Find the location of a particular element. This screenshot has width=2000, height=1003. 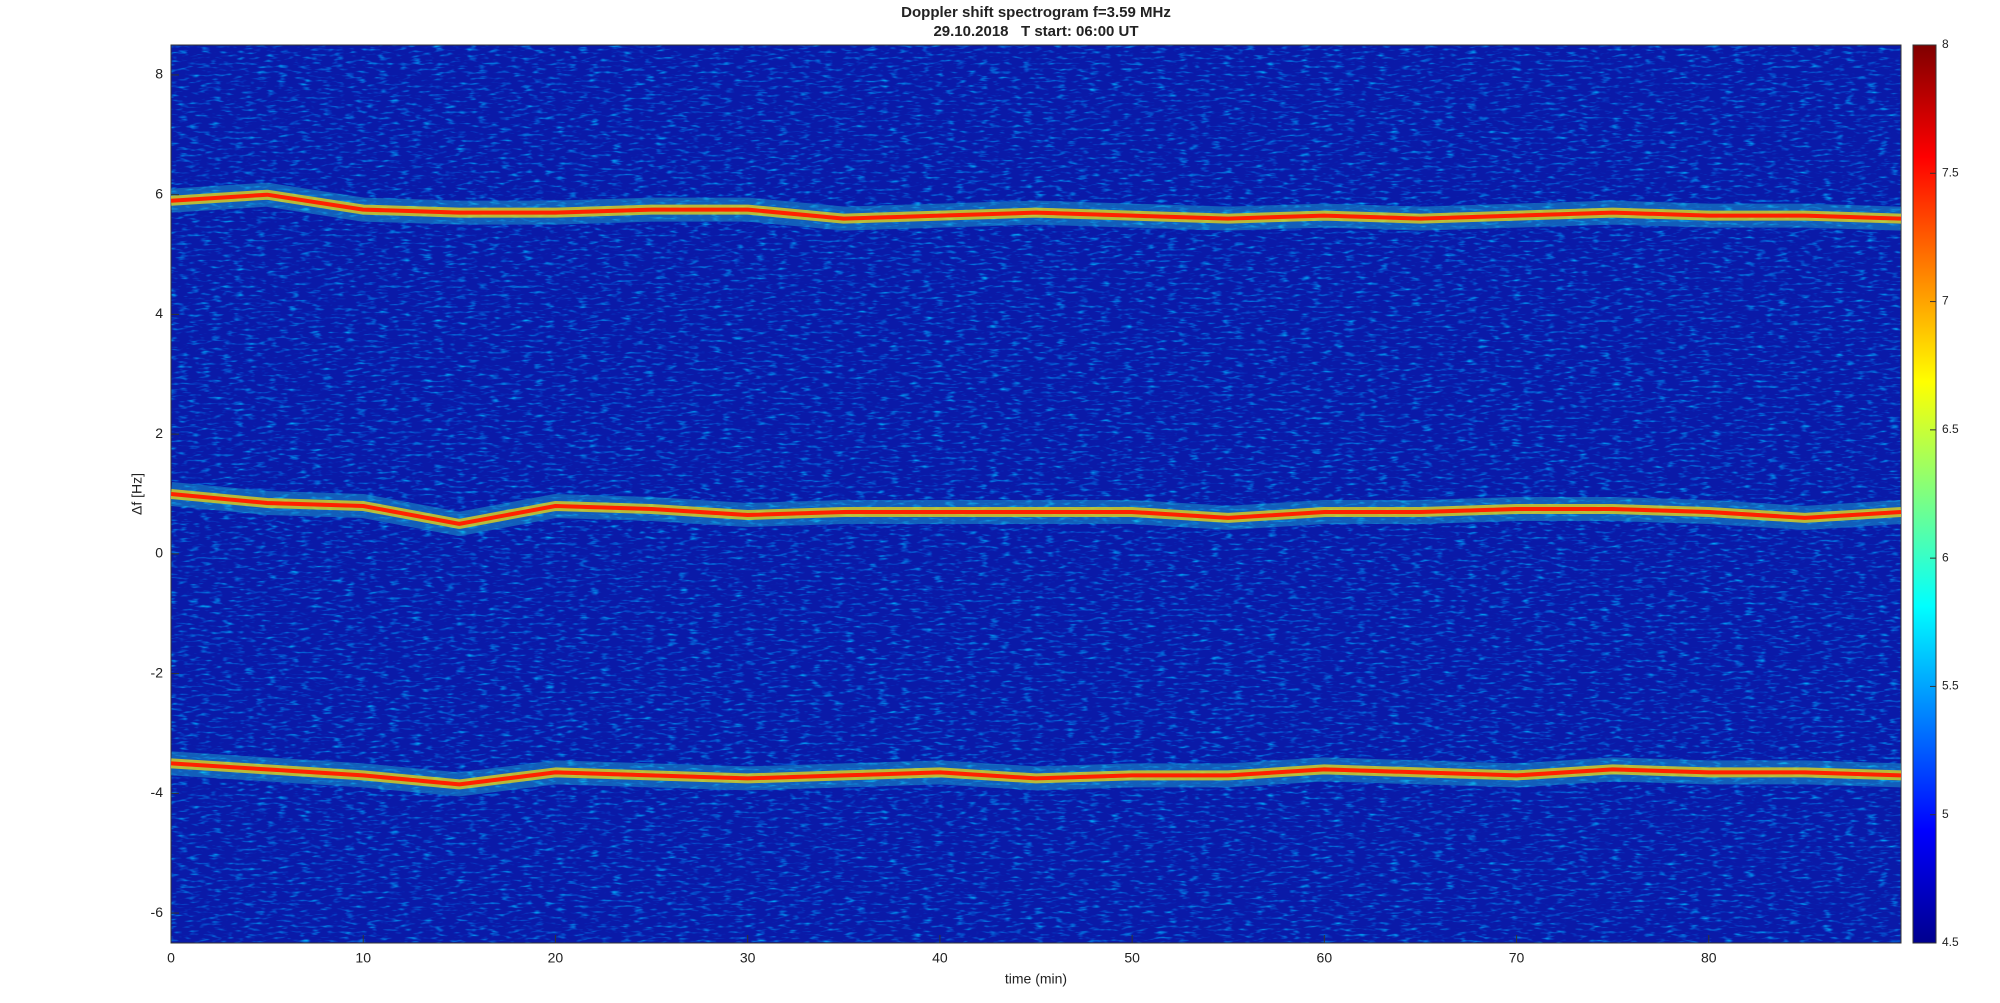

colorbar-tick-label: 5 is located at coordinates (1945, 814).